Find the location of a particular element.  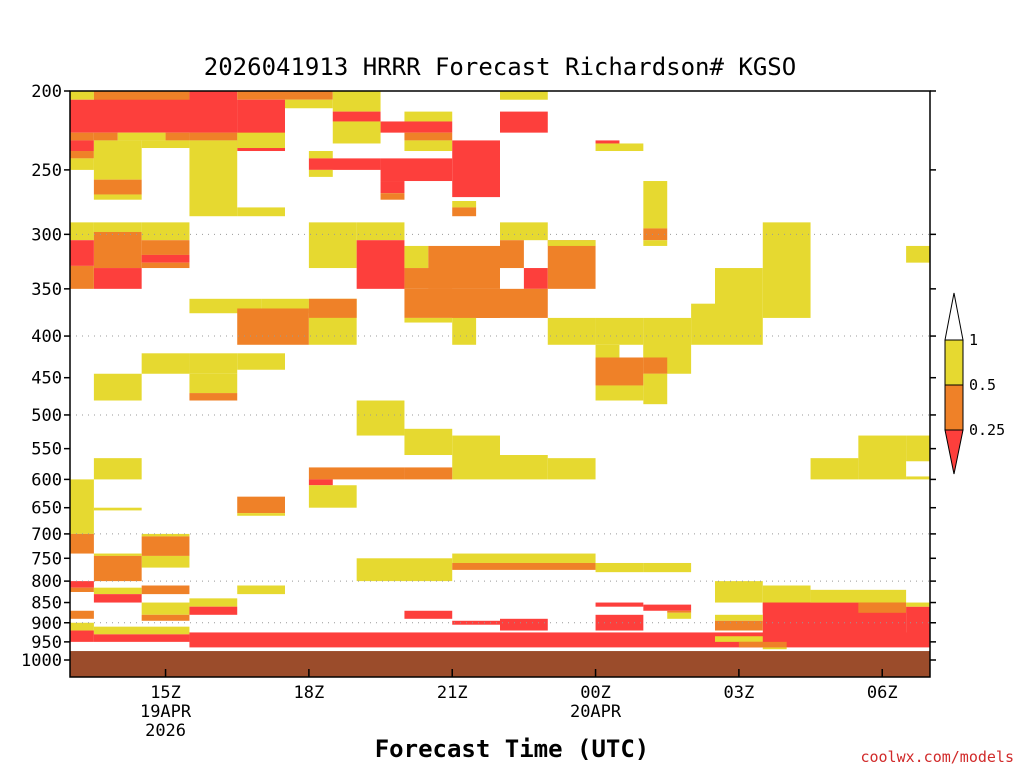

y-tick-label: 550 is located at coordinates (46, 450).